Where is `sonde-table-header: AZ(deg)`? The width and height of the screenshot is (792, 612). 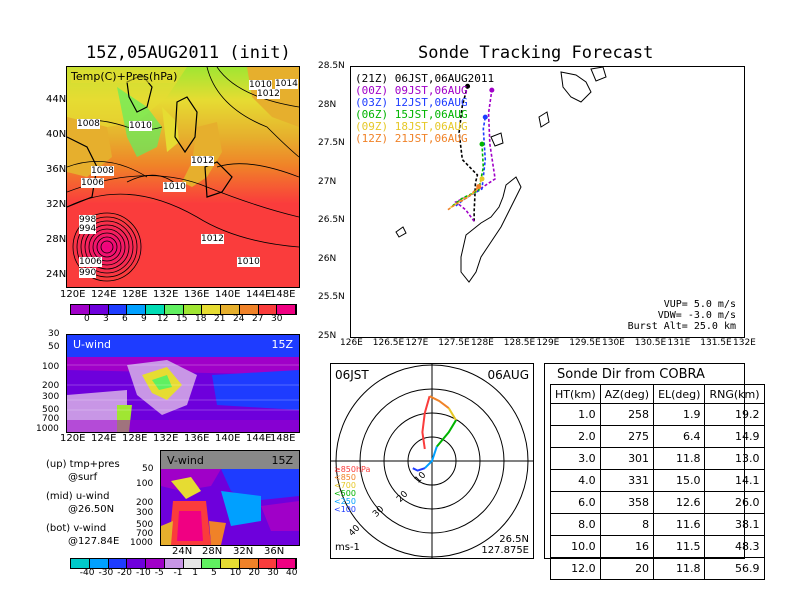 sonde-table-header: AZ(deg) is located at coordinates (627, 394).